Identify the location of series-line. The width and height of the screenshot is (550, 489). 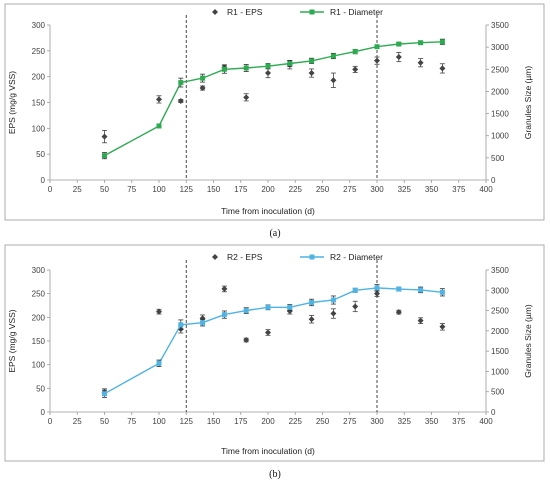
(273, 341).